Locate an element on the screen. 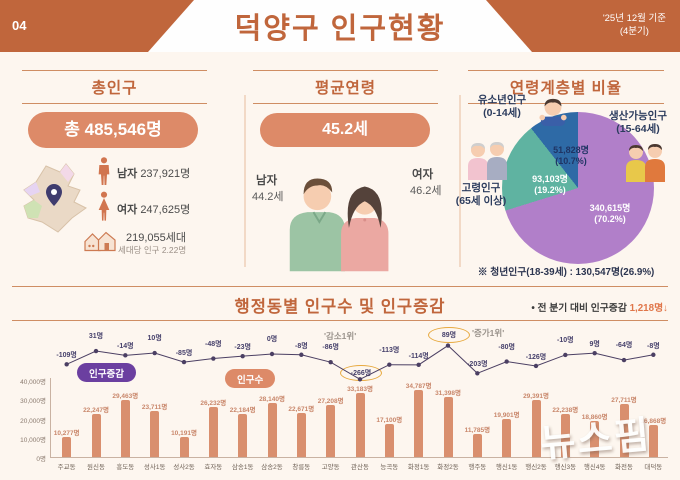 The width and height of the screenshot is (680, 480). dong-label: 원신동 is located at coordinates (96, 467).